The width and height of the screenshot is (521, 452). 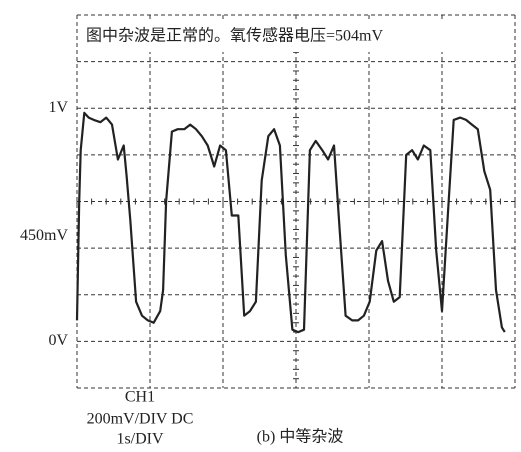 What do you see at coordinates (44, 235) in the screenshot?
I see `y-tick-label: 450mV` at bounding box center [44, 235].